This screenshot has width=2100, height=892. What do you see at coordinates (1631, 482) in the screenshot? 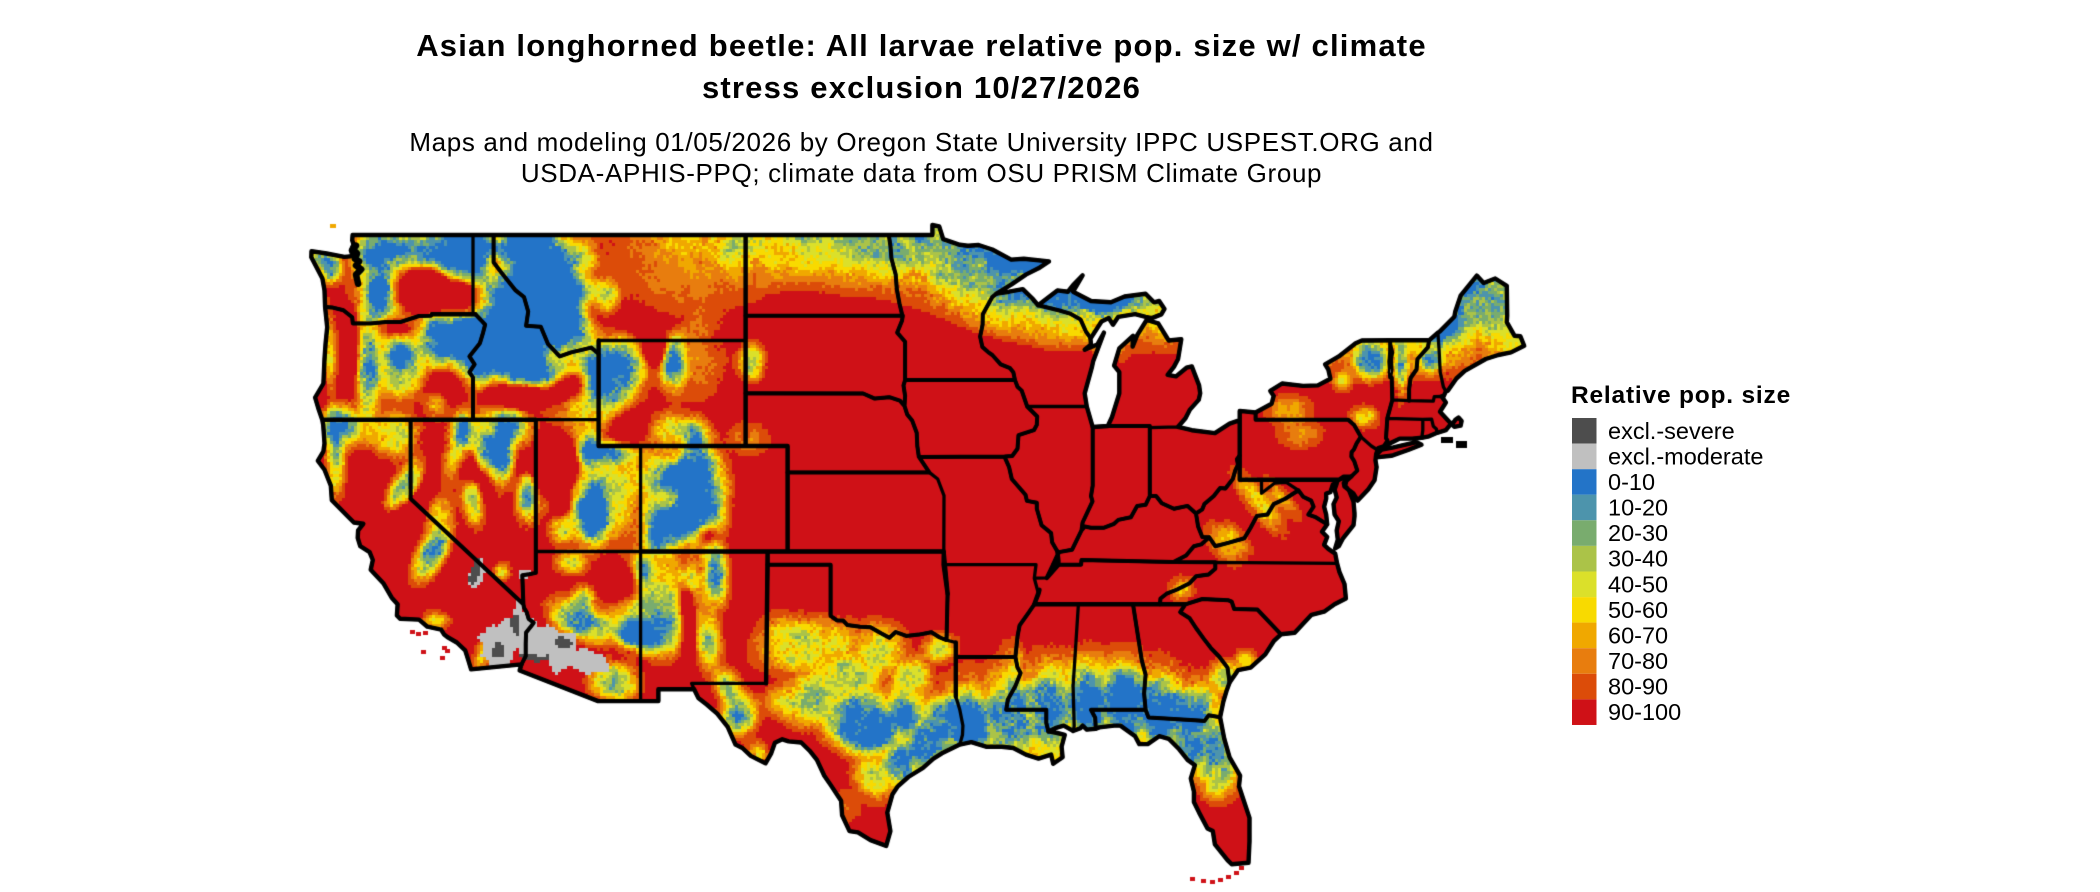
I see `svg-text: 0-10` at bounding box center [1631, 482].